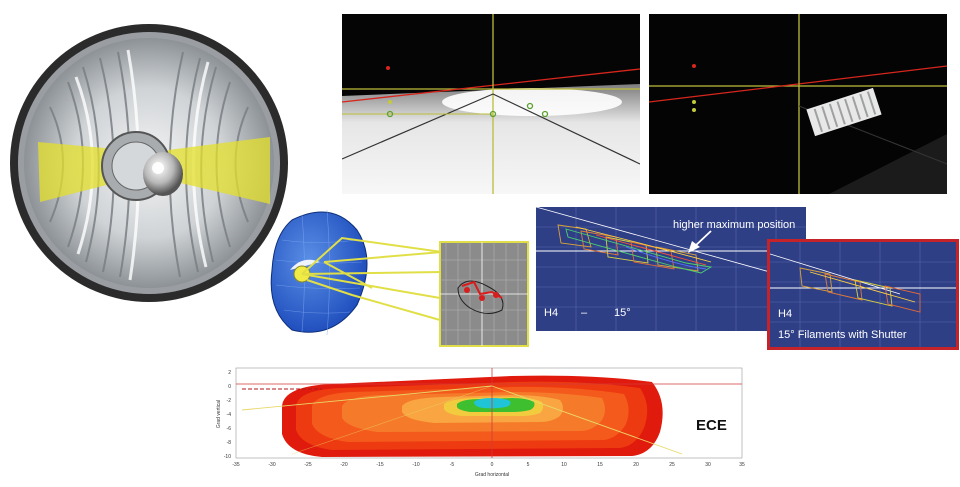 The width and height of the screenshot is (960, 487). What do you see at coordinates (398, 275) in the screenshot?
I see `reflector-projection-diagram` at bounding box center [398, 275].